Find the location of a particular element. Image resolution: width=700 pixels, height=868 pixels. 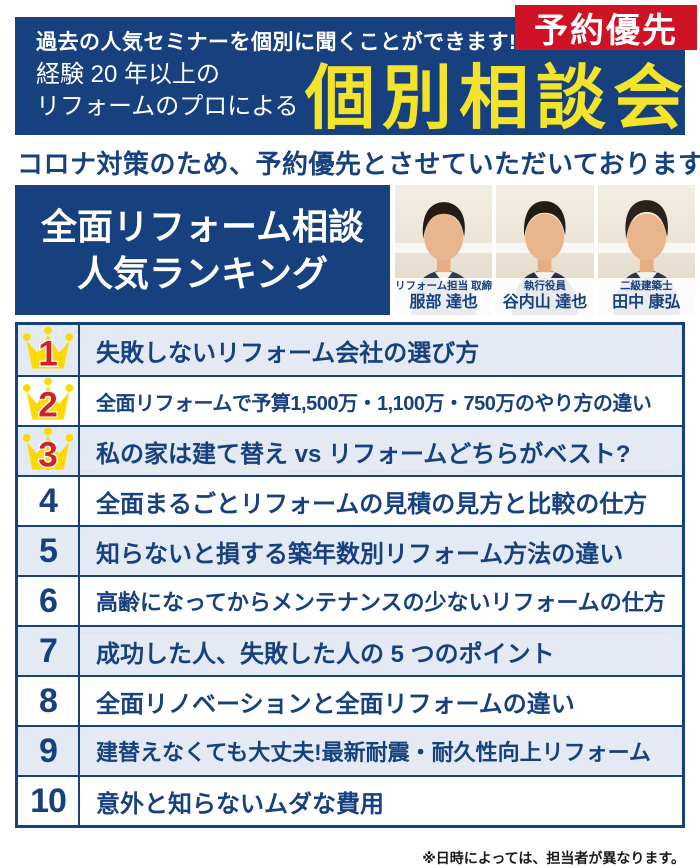

rank-item-title: 全面リノベーションと全面リフォームの違い is located at coordinates (335, 704).